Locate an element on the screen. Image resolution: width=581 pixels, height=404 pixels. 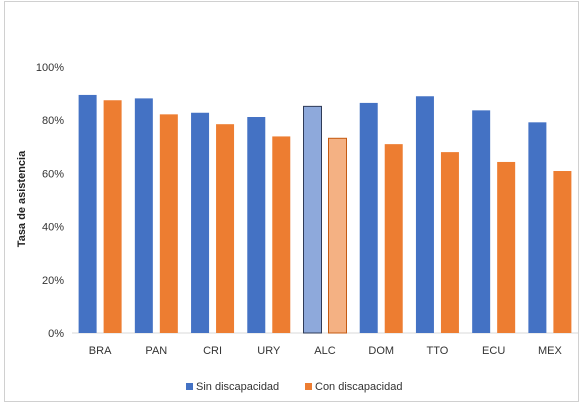
x-tick-label: CRI is located at coordinates (212, 351).